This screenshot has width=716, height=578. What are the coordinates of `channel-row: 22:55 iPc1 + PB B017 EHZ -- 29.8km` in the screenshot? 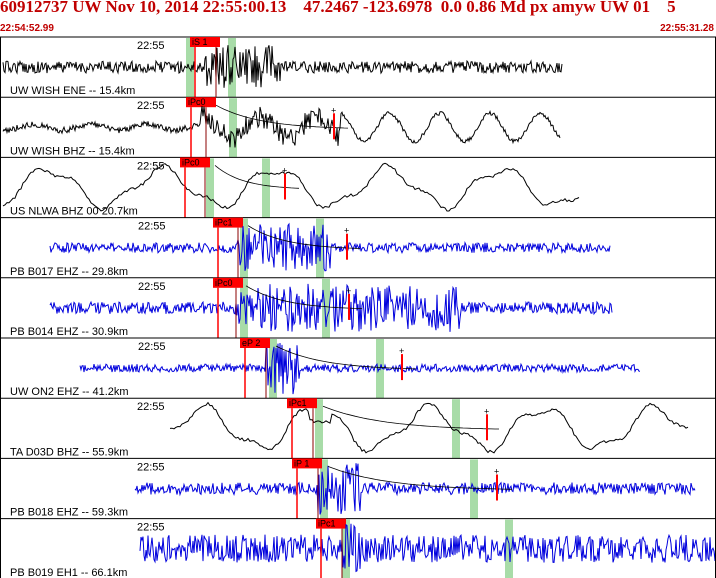 It's located at (358, 247).